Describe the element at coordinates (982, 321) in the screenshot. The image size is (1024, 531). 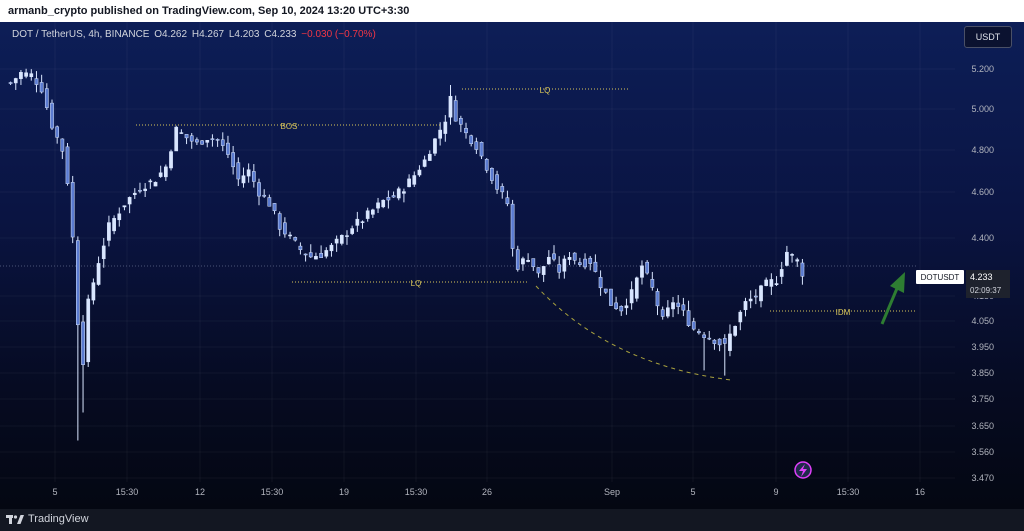
I see `y-tick-label: 4.050` at that location.